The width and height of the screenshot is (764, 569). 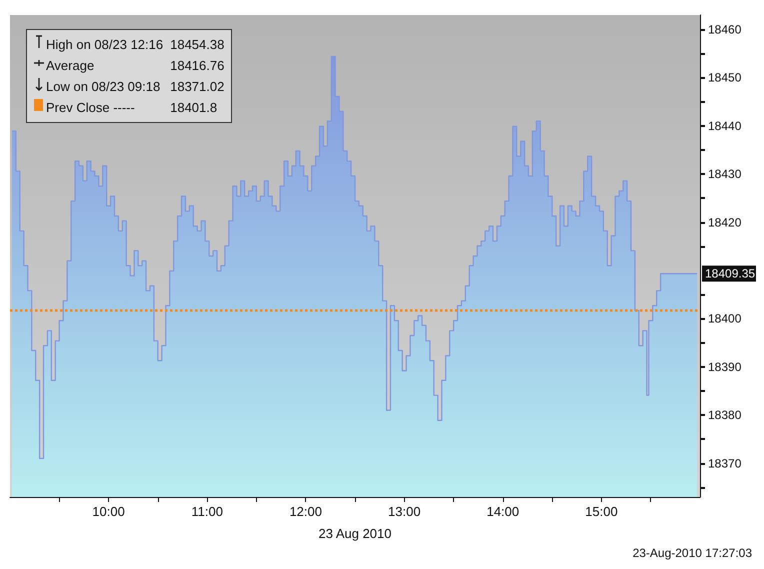 What do you see at coordinates (108, 511) in the screenshot?
I see `x-tick-label: 10:00` at bounding box center [108, 511].